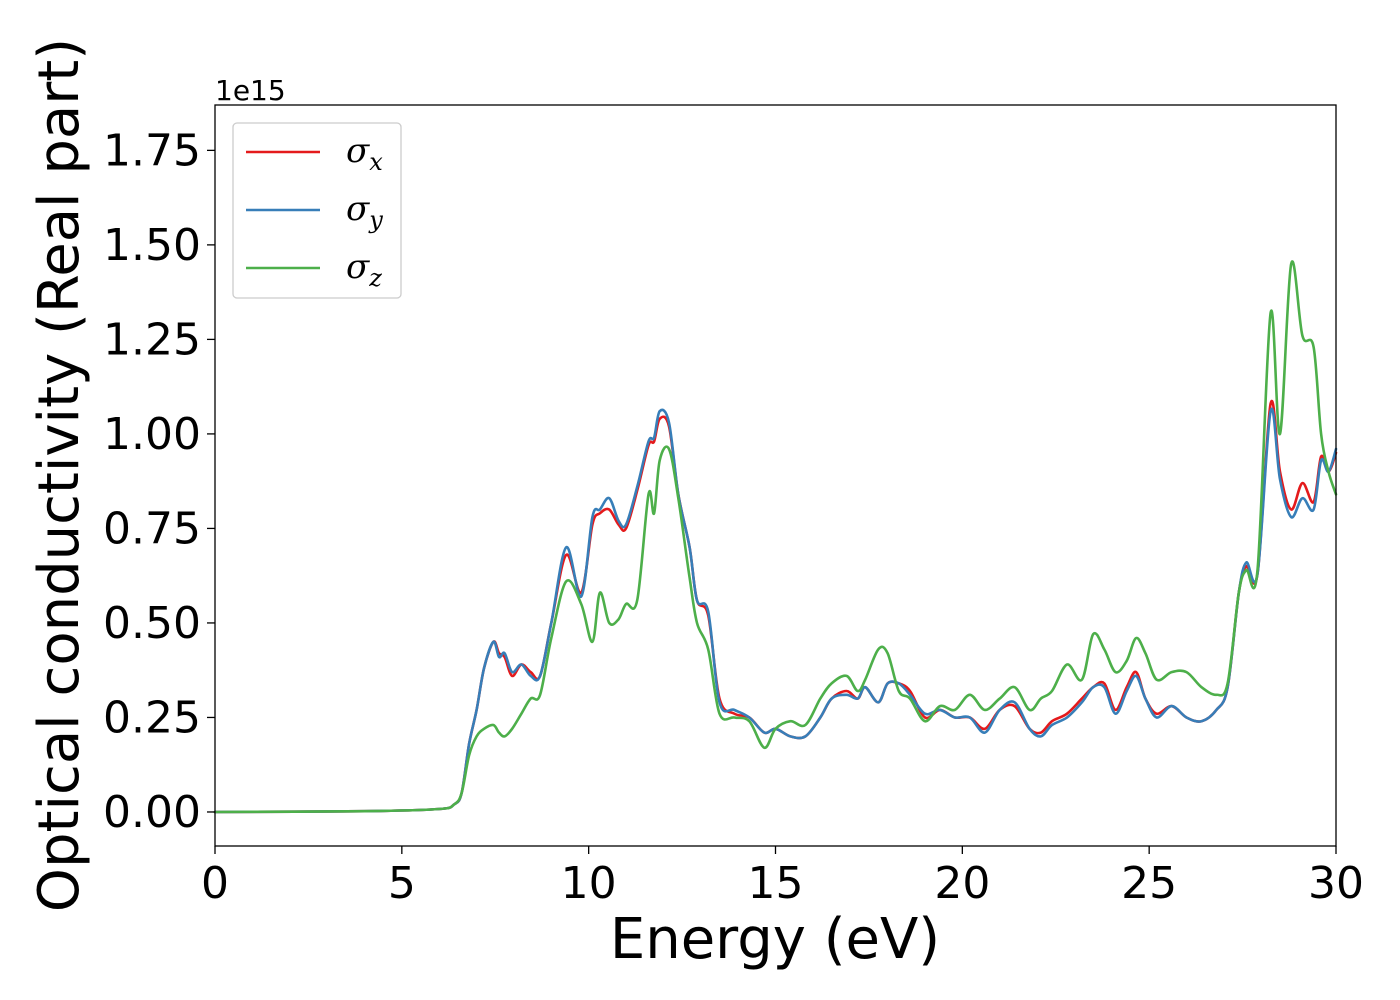  What do you see at coordinates (215, 883) in the screenshot?
I see `x-tick-label: 0` at bounding box center [215, 883].